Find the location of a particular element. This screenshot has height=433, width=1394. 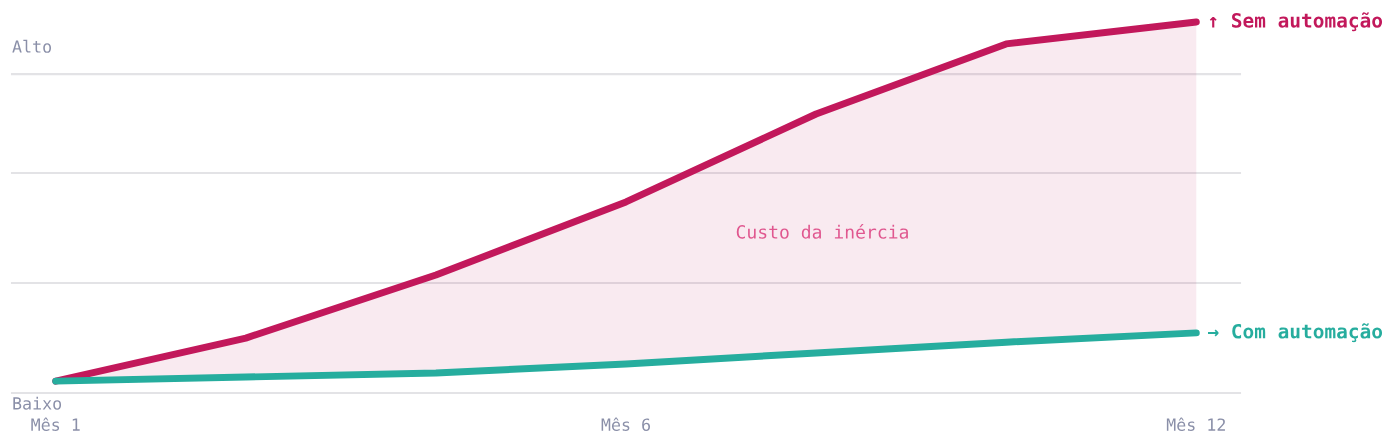

series-label: ↑ Sem automação is located at coordinates (1296, 22).